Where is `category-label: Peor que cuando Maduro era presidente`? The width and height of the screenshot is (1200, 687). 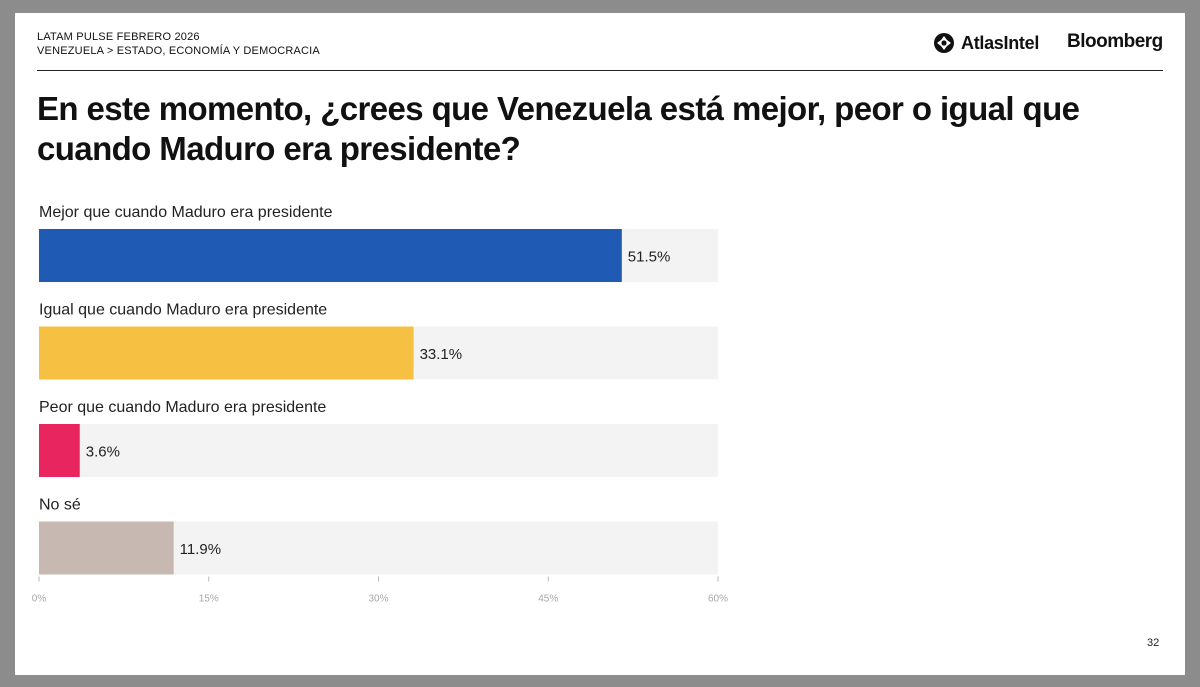 category-label: Peor que cuando Maduro era presidente is located at coordinates (182, 407).